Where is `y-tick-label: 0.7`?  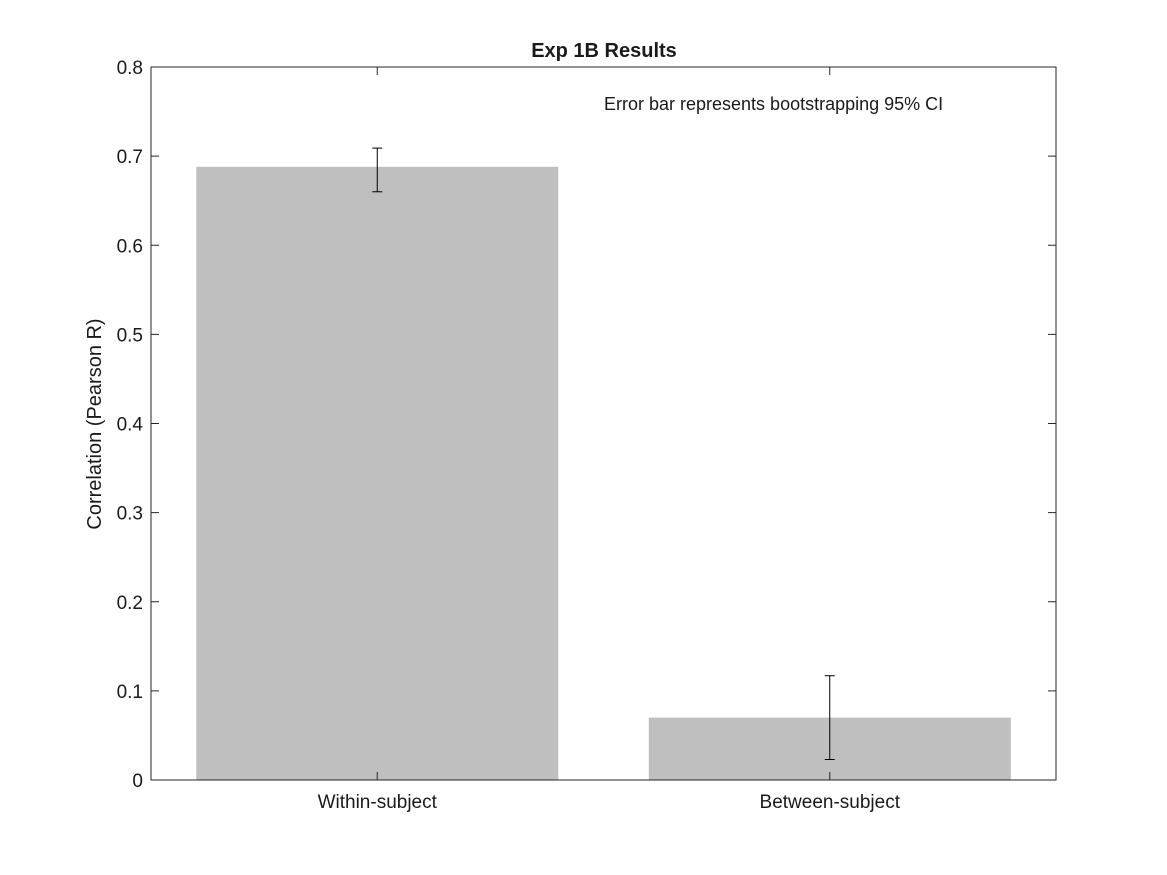
y-tick-label: 0.7 is located at coordinates (130, 157).